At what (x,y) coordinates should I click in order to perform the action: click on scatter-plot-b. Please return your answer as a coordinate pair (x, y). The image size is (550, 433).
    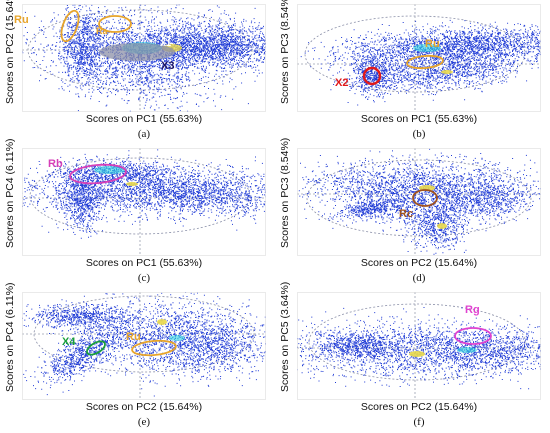
    Looking at the image, I should click on (419, 58).